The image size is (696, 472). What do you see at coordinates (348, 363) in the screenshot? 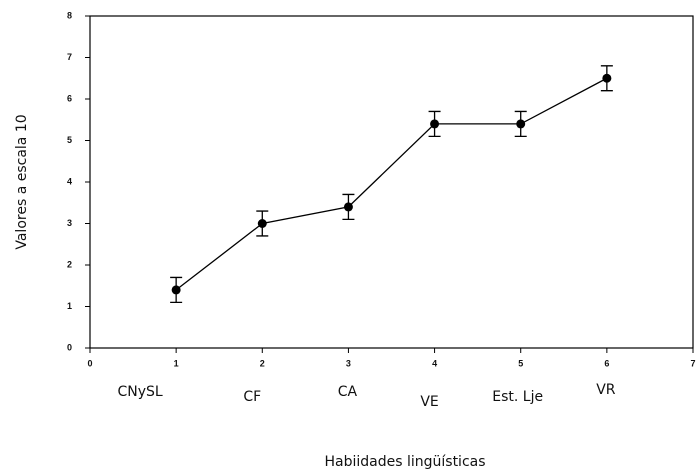
I see `x-tick-label: 3` at bounding box center [348, 363].